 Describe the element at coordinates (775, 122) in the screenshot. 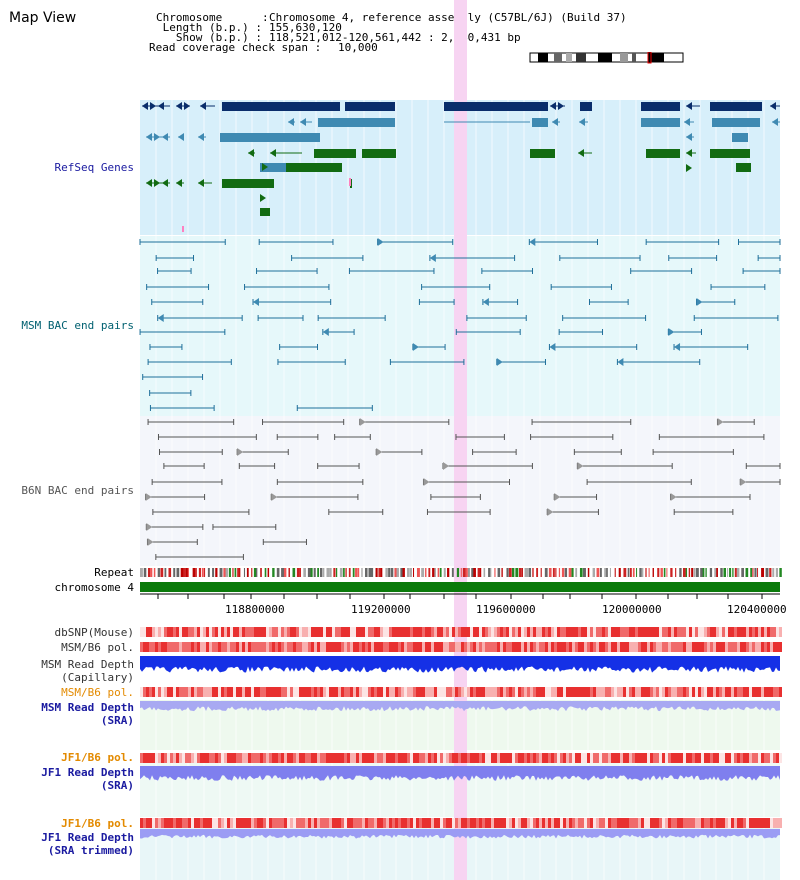

I see `gene-arrow` at that location.